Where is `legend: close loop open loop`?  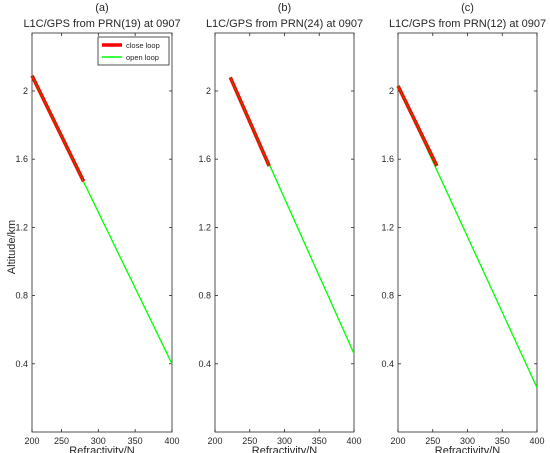
legend: close loop open loop is located at coordinates (133, 51).